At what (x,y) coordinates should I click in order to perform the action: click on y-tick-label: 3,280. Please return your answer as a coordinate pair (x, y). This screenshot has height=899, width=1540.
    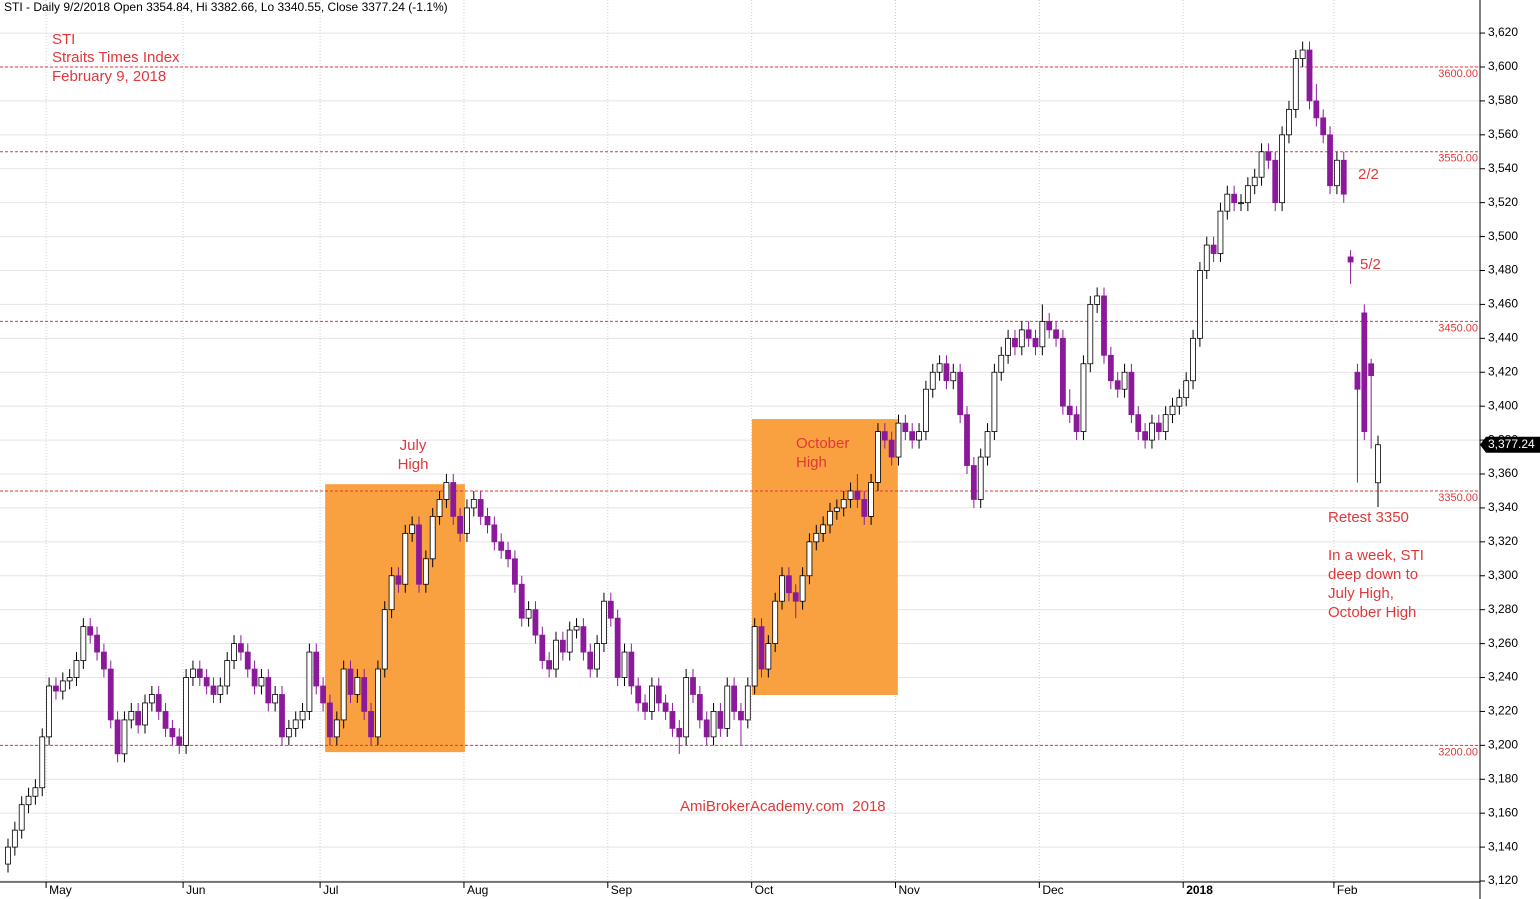
    Looking at the image, I should click on (1503, 609).